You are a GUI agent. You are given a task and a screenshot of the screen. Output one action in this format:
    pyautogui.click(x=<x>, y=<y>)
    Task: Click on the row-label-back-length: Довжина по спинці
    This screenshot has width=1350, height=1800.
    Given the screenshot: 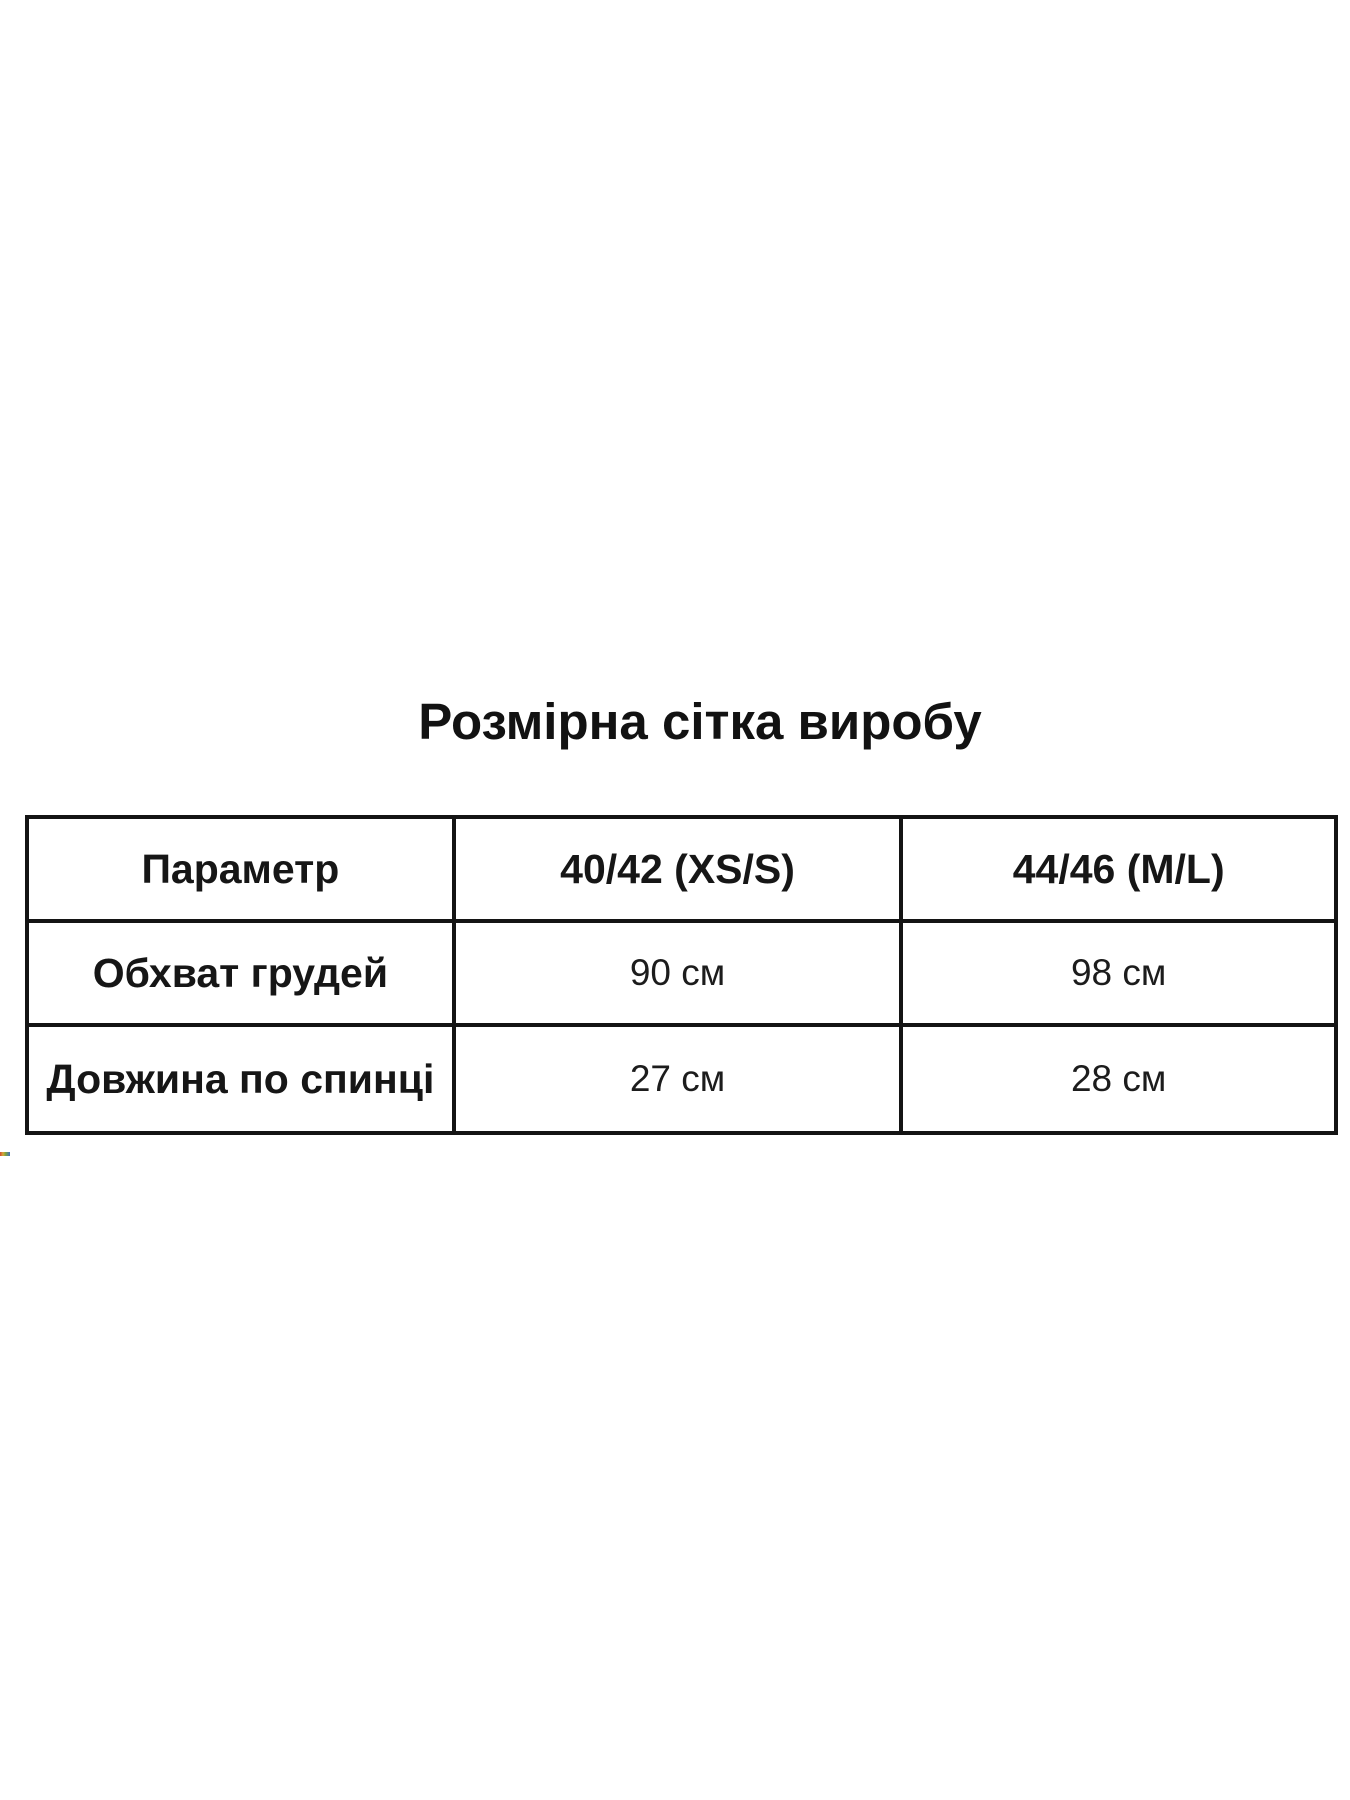 What is the action you would take?
    pyautogui.click(x=240, y=1078)
    